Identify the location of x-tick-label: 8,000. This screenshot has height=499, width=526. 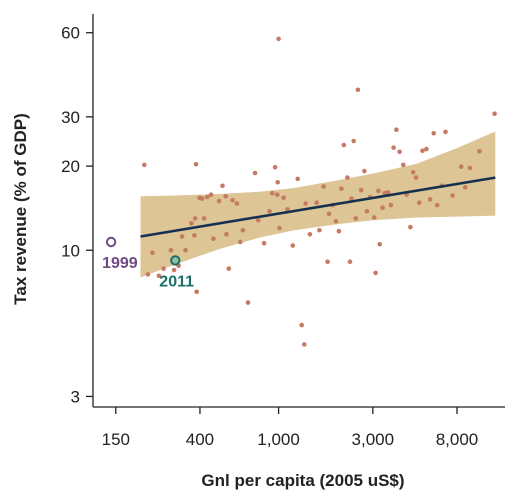
(457, 439).